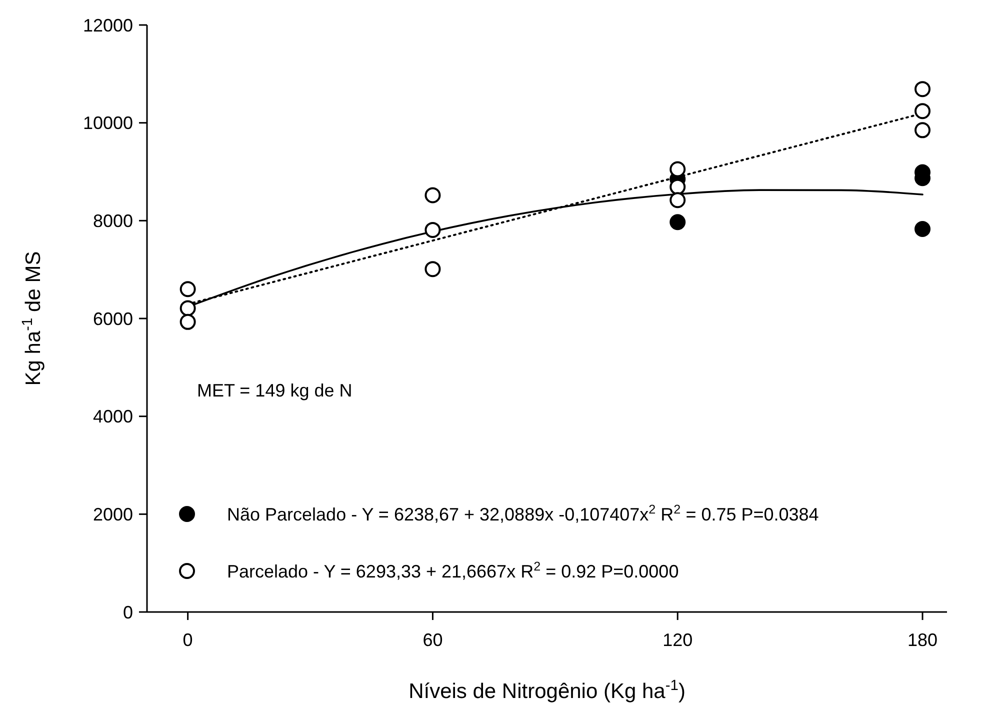  I want to click on x-tick-label: 0, so click(187, 640).